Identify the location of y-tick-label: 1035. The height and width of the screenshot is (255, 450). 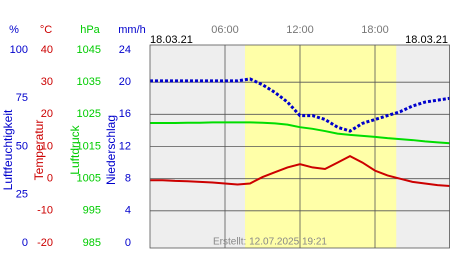
(89, 82).